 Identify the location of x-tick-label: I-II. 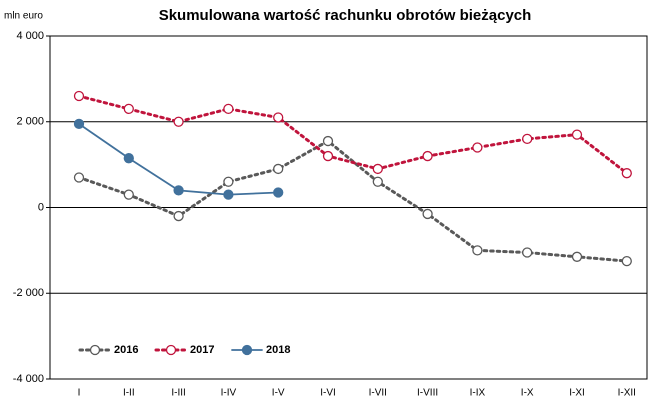
(129, 393).